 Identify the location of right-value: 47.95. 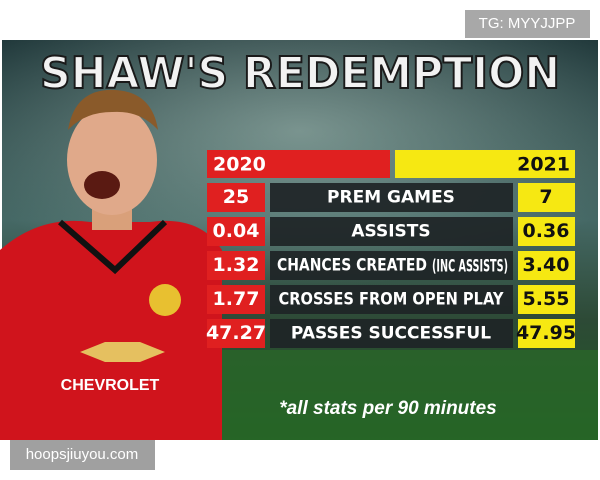
(546, 333).